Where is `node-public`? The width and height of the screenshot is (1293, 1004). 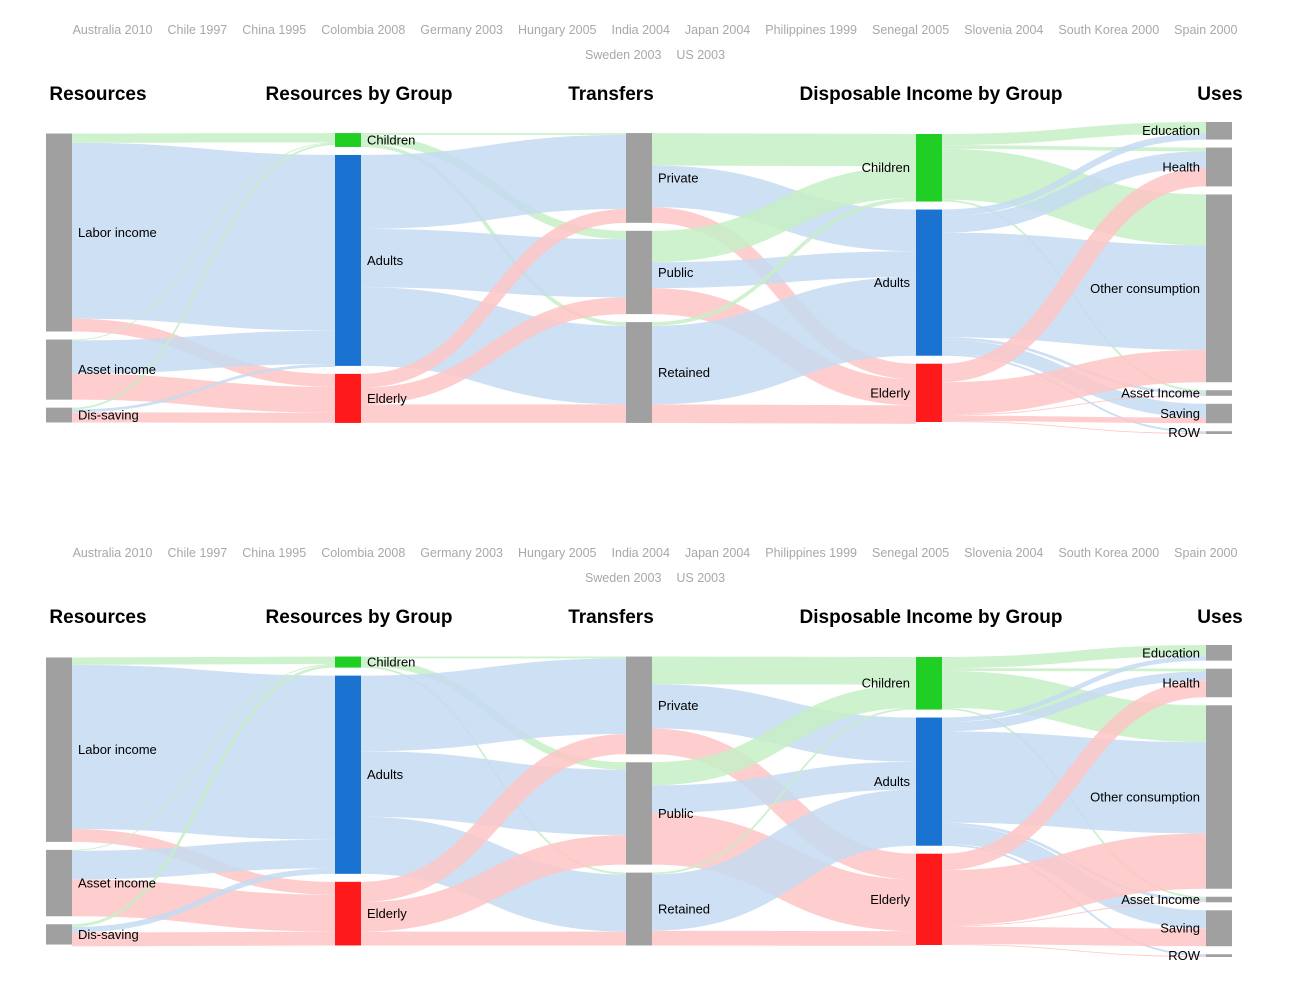 node-public is located at coordinates (639, 813).